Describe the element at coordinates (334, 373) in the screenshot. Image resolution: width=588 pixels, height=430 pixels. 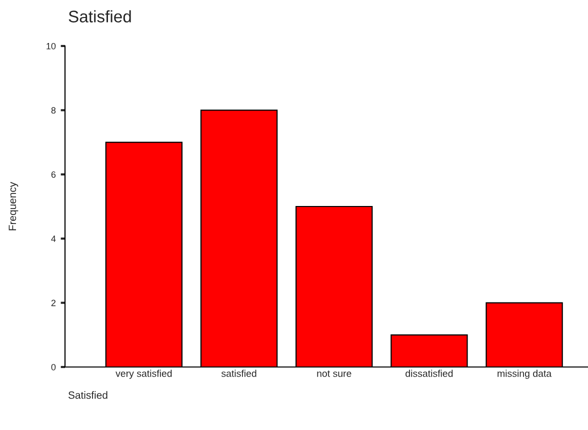
I see `x-tick-label: not sure` at that location.